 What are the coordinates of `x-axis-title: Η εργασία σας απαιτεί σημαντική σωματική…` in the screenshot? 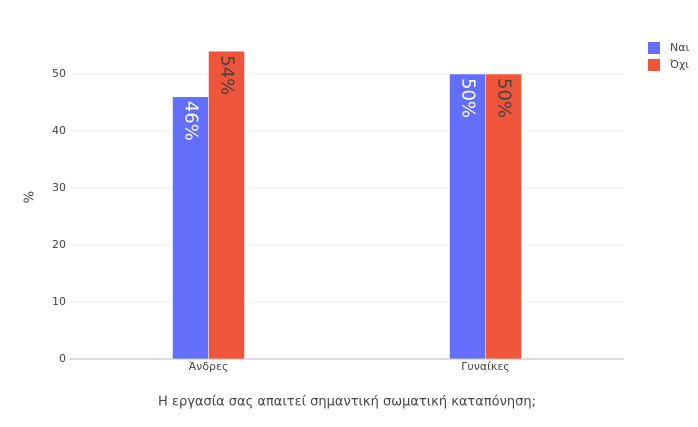 It's located at (347, 402).